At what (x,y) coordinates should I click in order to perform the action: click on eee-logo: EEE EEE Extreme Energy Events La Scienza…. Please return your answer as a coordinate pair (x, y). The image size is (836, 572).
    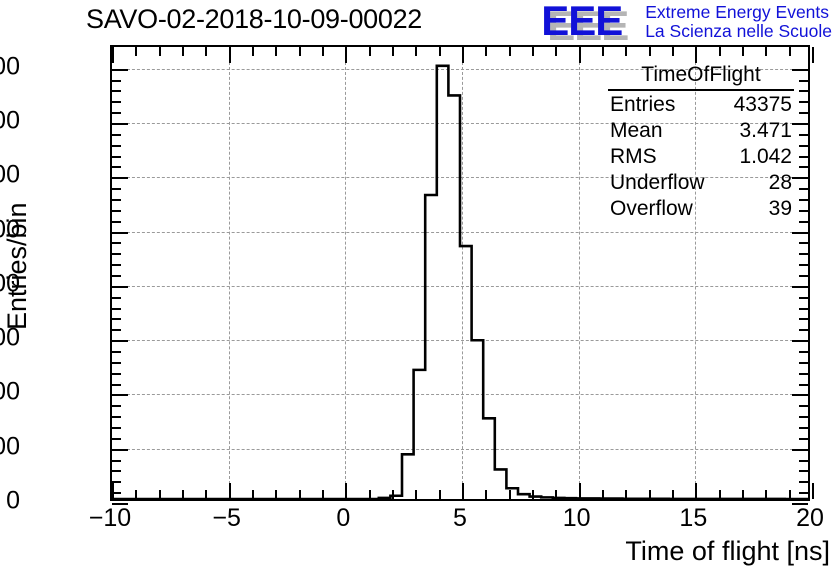
    Looking at the image, I should click on (686, 24).